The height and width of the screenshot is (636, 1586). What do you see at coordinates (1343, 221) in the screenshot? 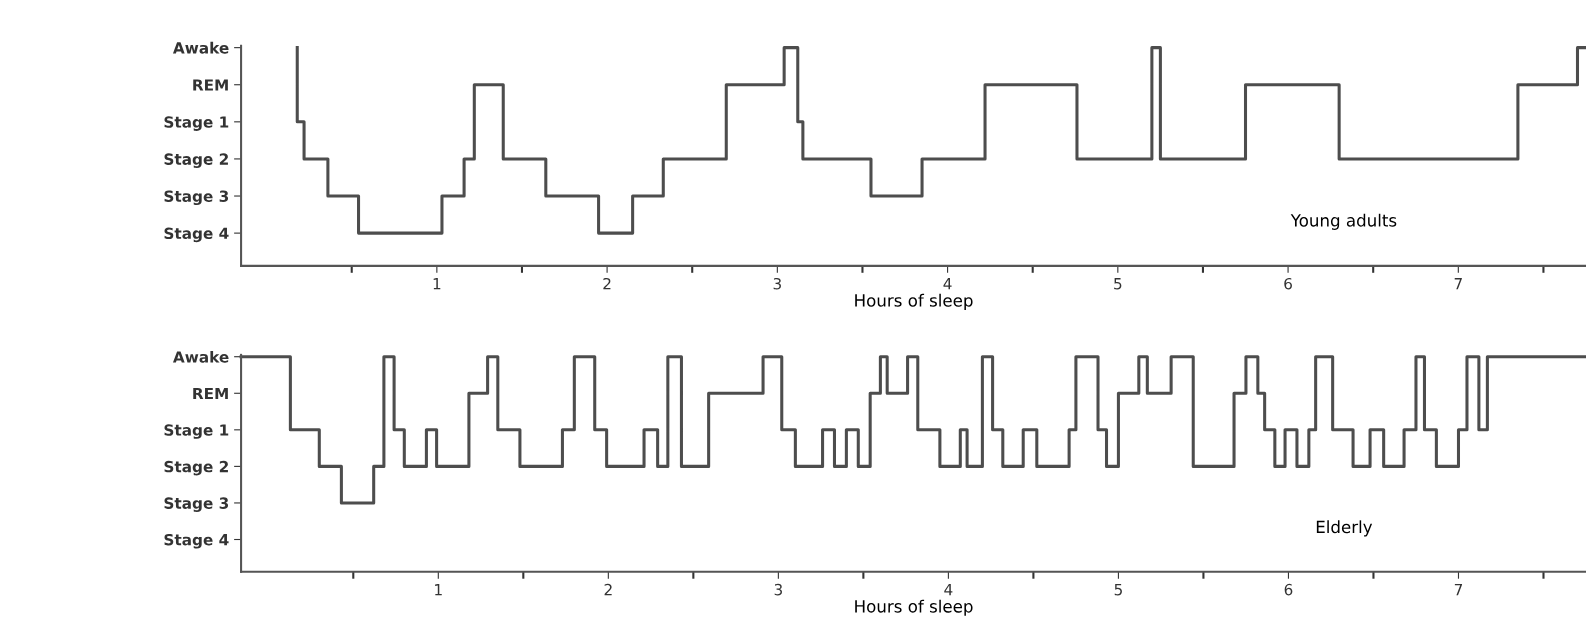
I see `annotation: Young adults` at bounding box center [1343, 221].